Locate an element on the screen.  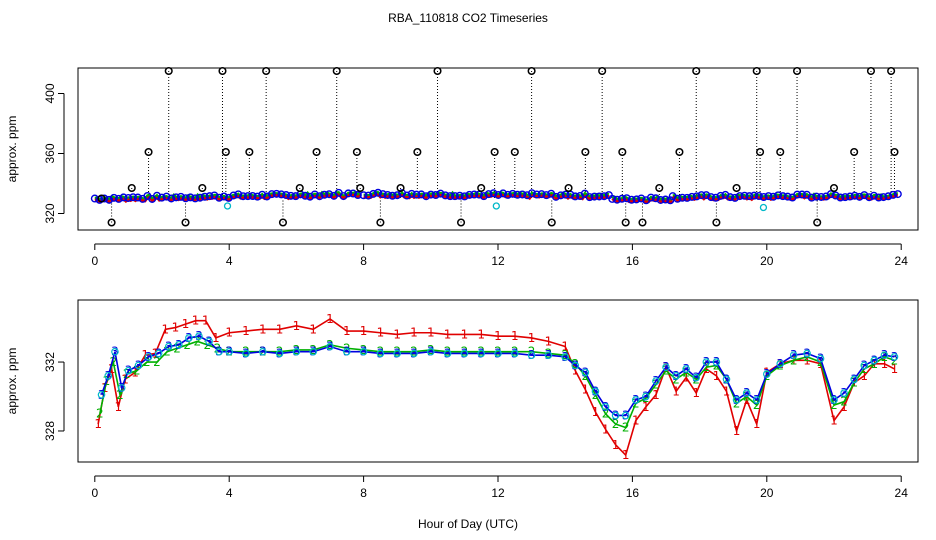
top-x-tick-label: 0 is located at coordinates (94, 261).